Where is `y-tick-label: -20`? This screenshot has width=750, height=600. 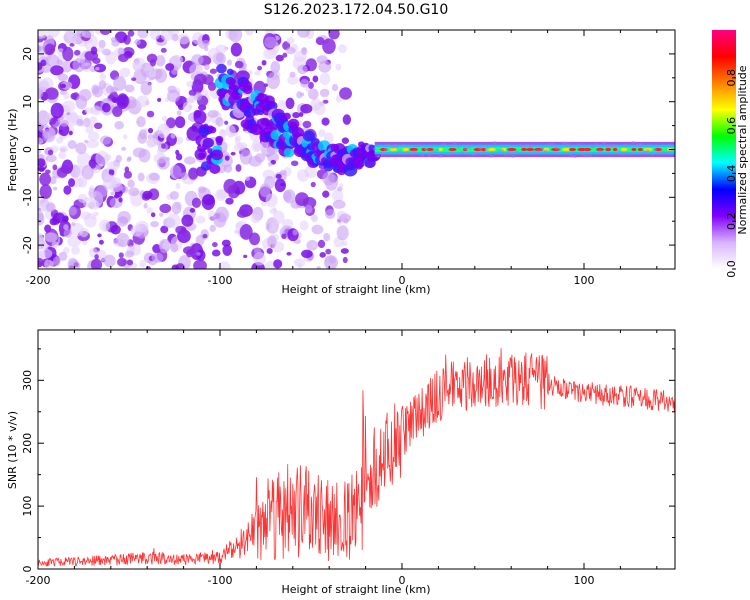 y-tick-label: -20 is located at coordinates (27, 245).